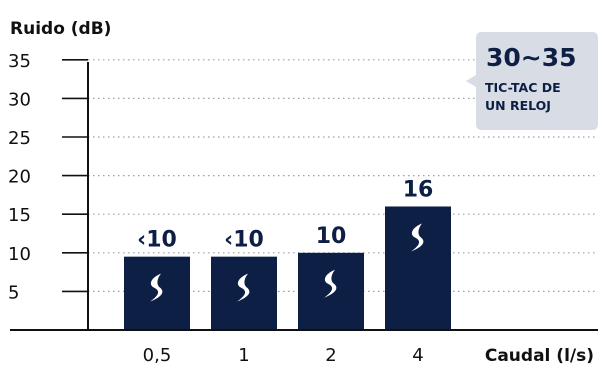 The height and width of the screenshot is (371, 598). Describe the element at coordinates (19, 99) in the screenshot. I see `y-tick-label: 30` at that location.